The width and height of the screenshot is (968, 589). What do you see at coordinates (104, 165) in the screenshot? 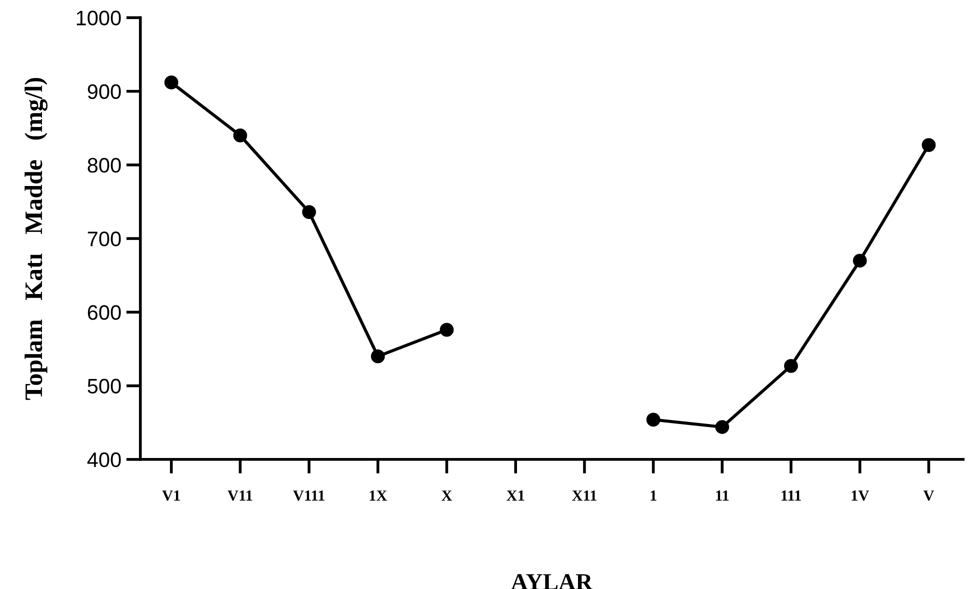
I see `y-tick-label: 800` at bounding box center [104, 165].